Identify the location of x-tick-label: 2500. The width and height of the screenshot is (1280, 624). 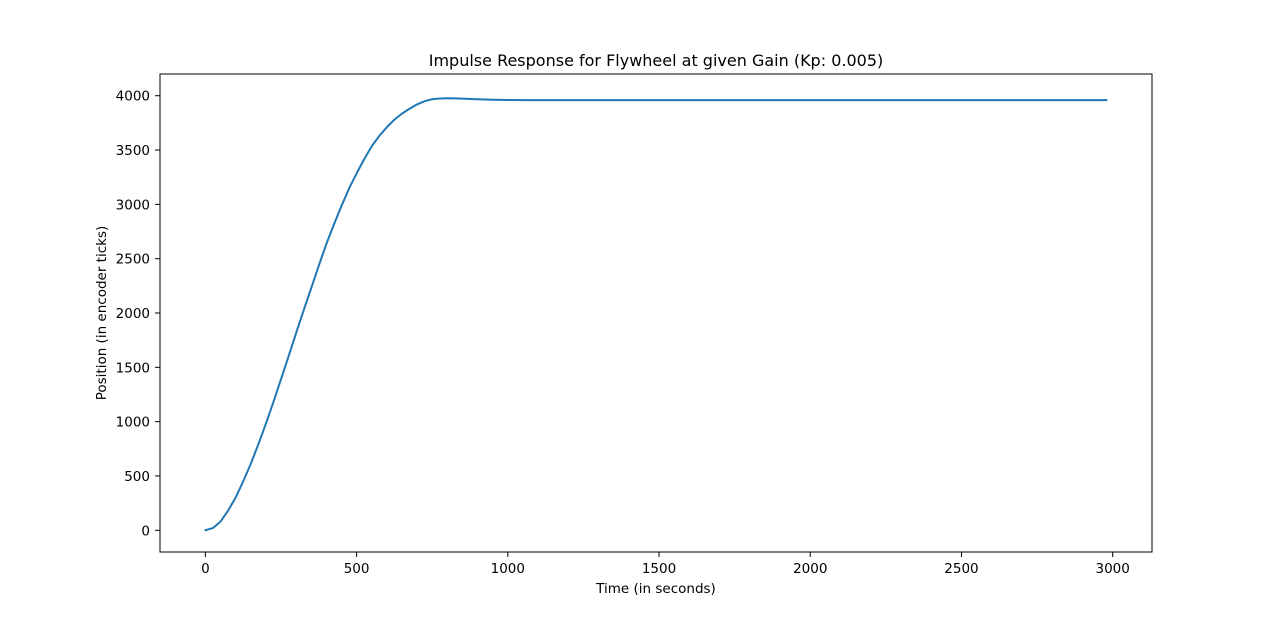
(961, 569).